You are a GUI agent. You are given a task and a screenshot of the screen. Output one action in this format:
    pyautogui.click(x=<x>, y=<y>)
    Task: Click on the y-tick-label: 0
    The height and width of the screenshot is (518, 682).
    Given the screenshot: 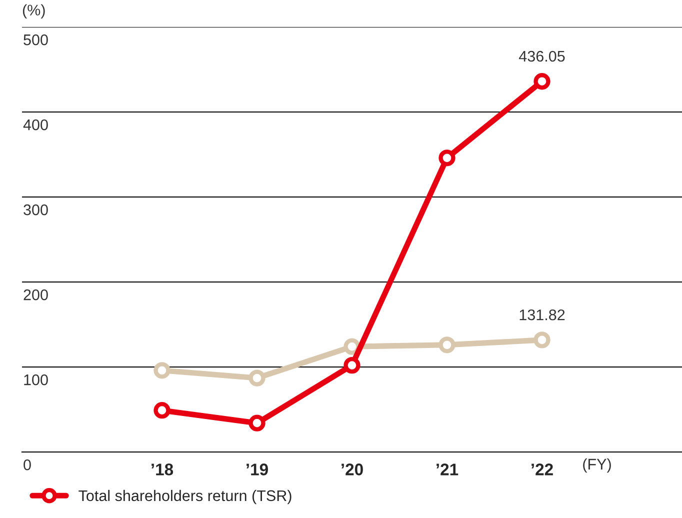 What is the action you would take?
    pyautogui.click(x=27, y=464)
    